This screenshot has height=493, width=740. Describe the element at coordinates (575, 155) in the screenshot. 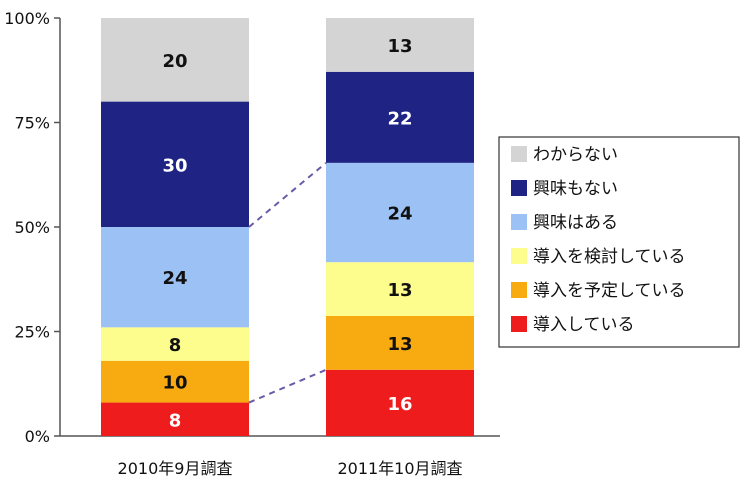

I see `legend-label: わからない` at that location.